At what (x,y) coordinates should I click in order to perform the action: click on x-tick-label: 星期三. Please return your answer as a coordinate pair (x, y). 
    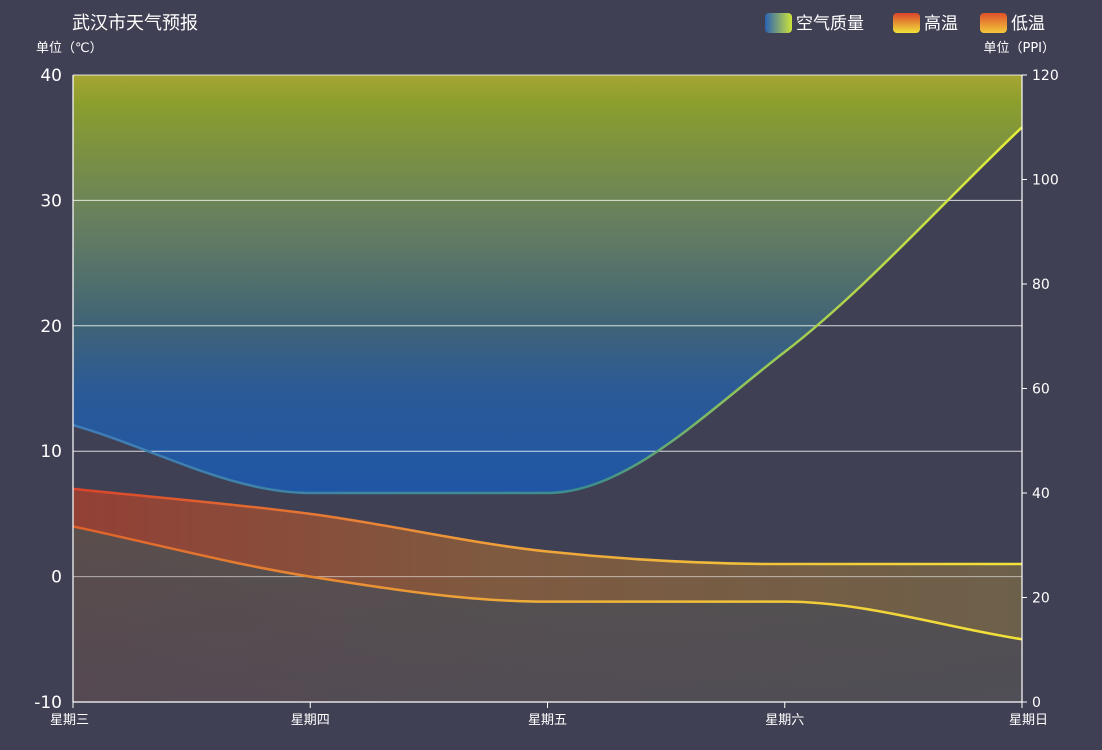
    Looking at the image, I should click on (69, 720).